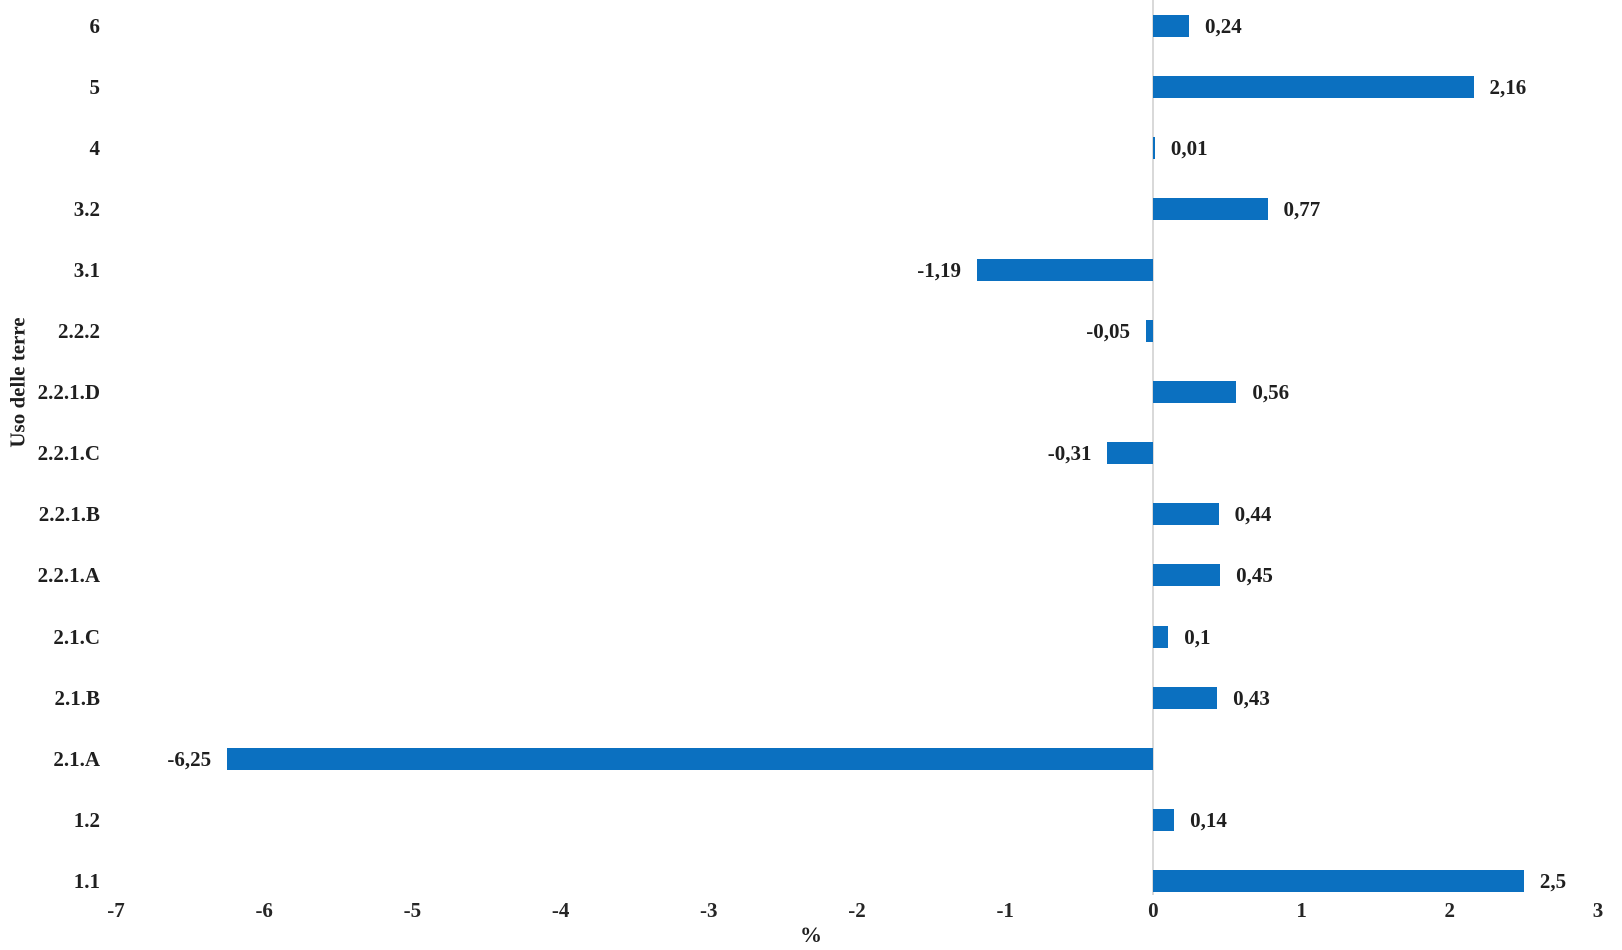 Image resolution: width=1622 pixels, height=950 pixels. What do you see at coordinates (1338, 880) in the screenshot?
I see `bar-1.1` at bounding box center [1338, 880].